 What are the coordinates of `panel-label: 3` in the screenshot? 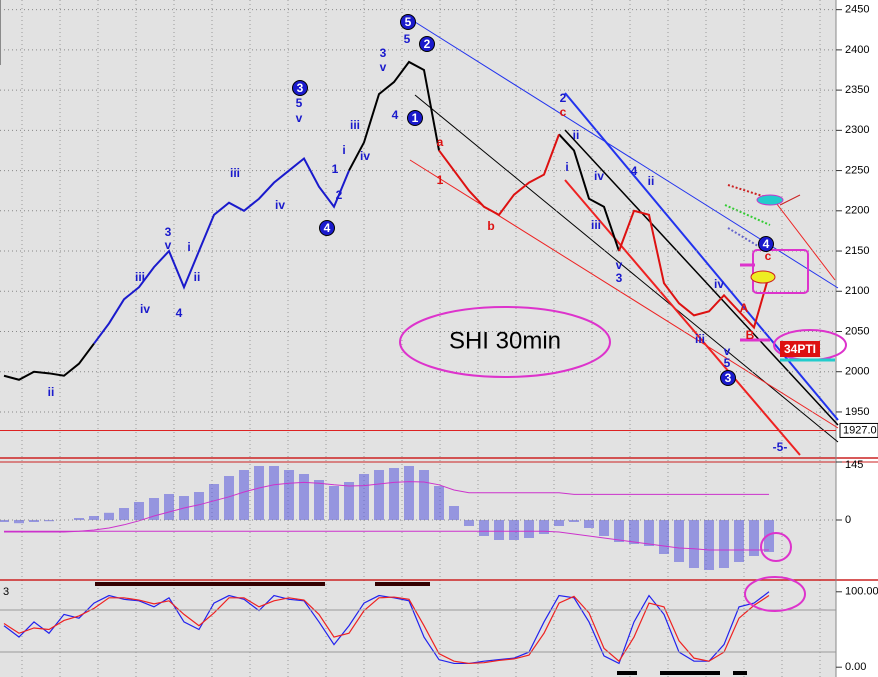 It's located at (6, 592).